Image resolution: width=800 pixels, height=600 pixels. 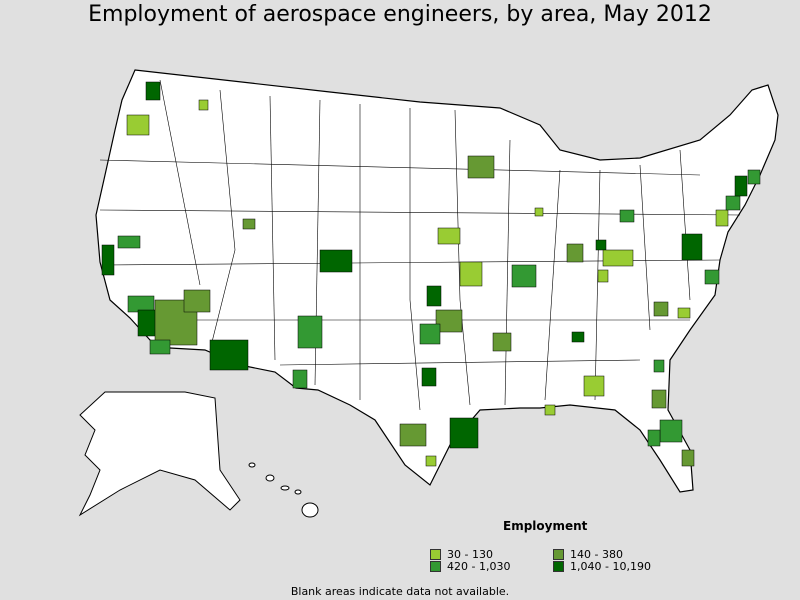 What do you see at coordinates (684, 313) in the screenshot?
I see `area-raleigh` at bounding box center [684, 313].